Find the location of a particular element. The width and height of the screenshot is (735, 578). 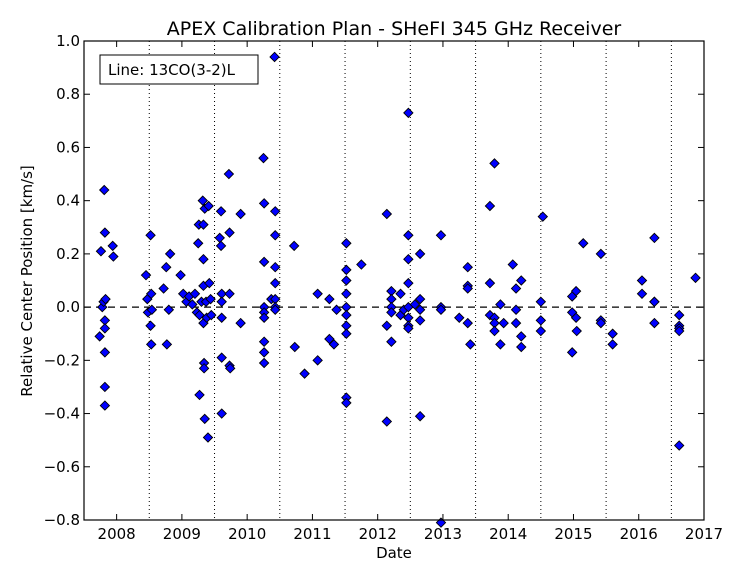

x-tick-label: 2008 is located at coordinates (117, 534).